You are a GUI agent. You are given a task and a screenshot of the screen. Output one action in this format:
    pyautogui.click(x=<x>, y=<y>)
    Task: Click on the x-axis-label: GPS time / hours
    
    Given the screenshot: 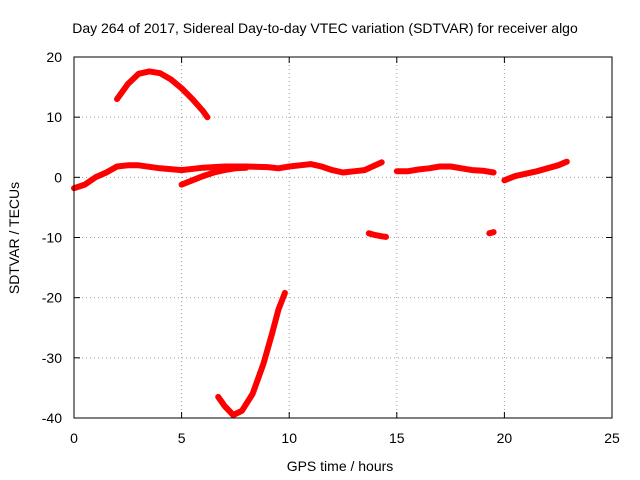 What is the action you would take?
    pyautogui.click(x=340, y=466)
    